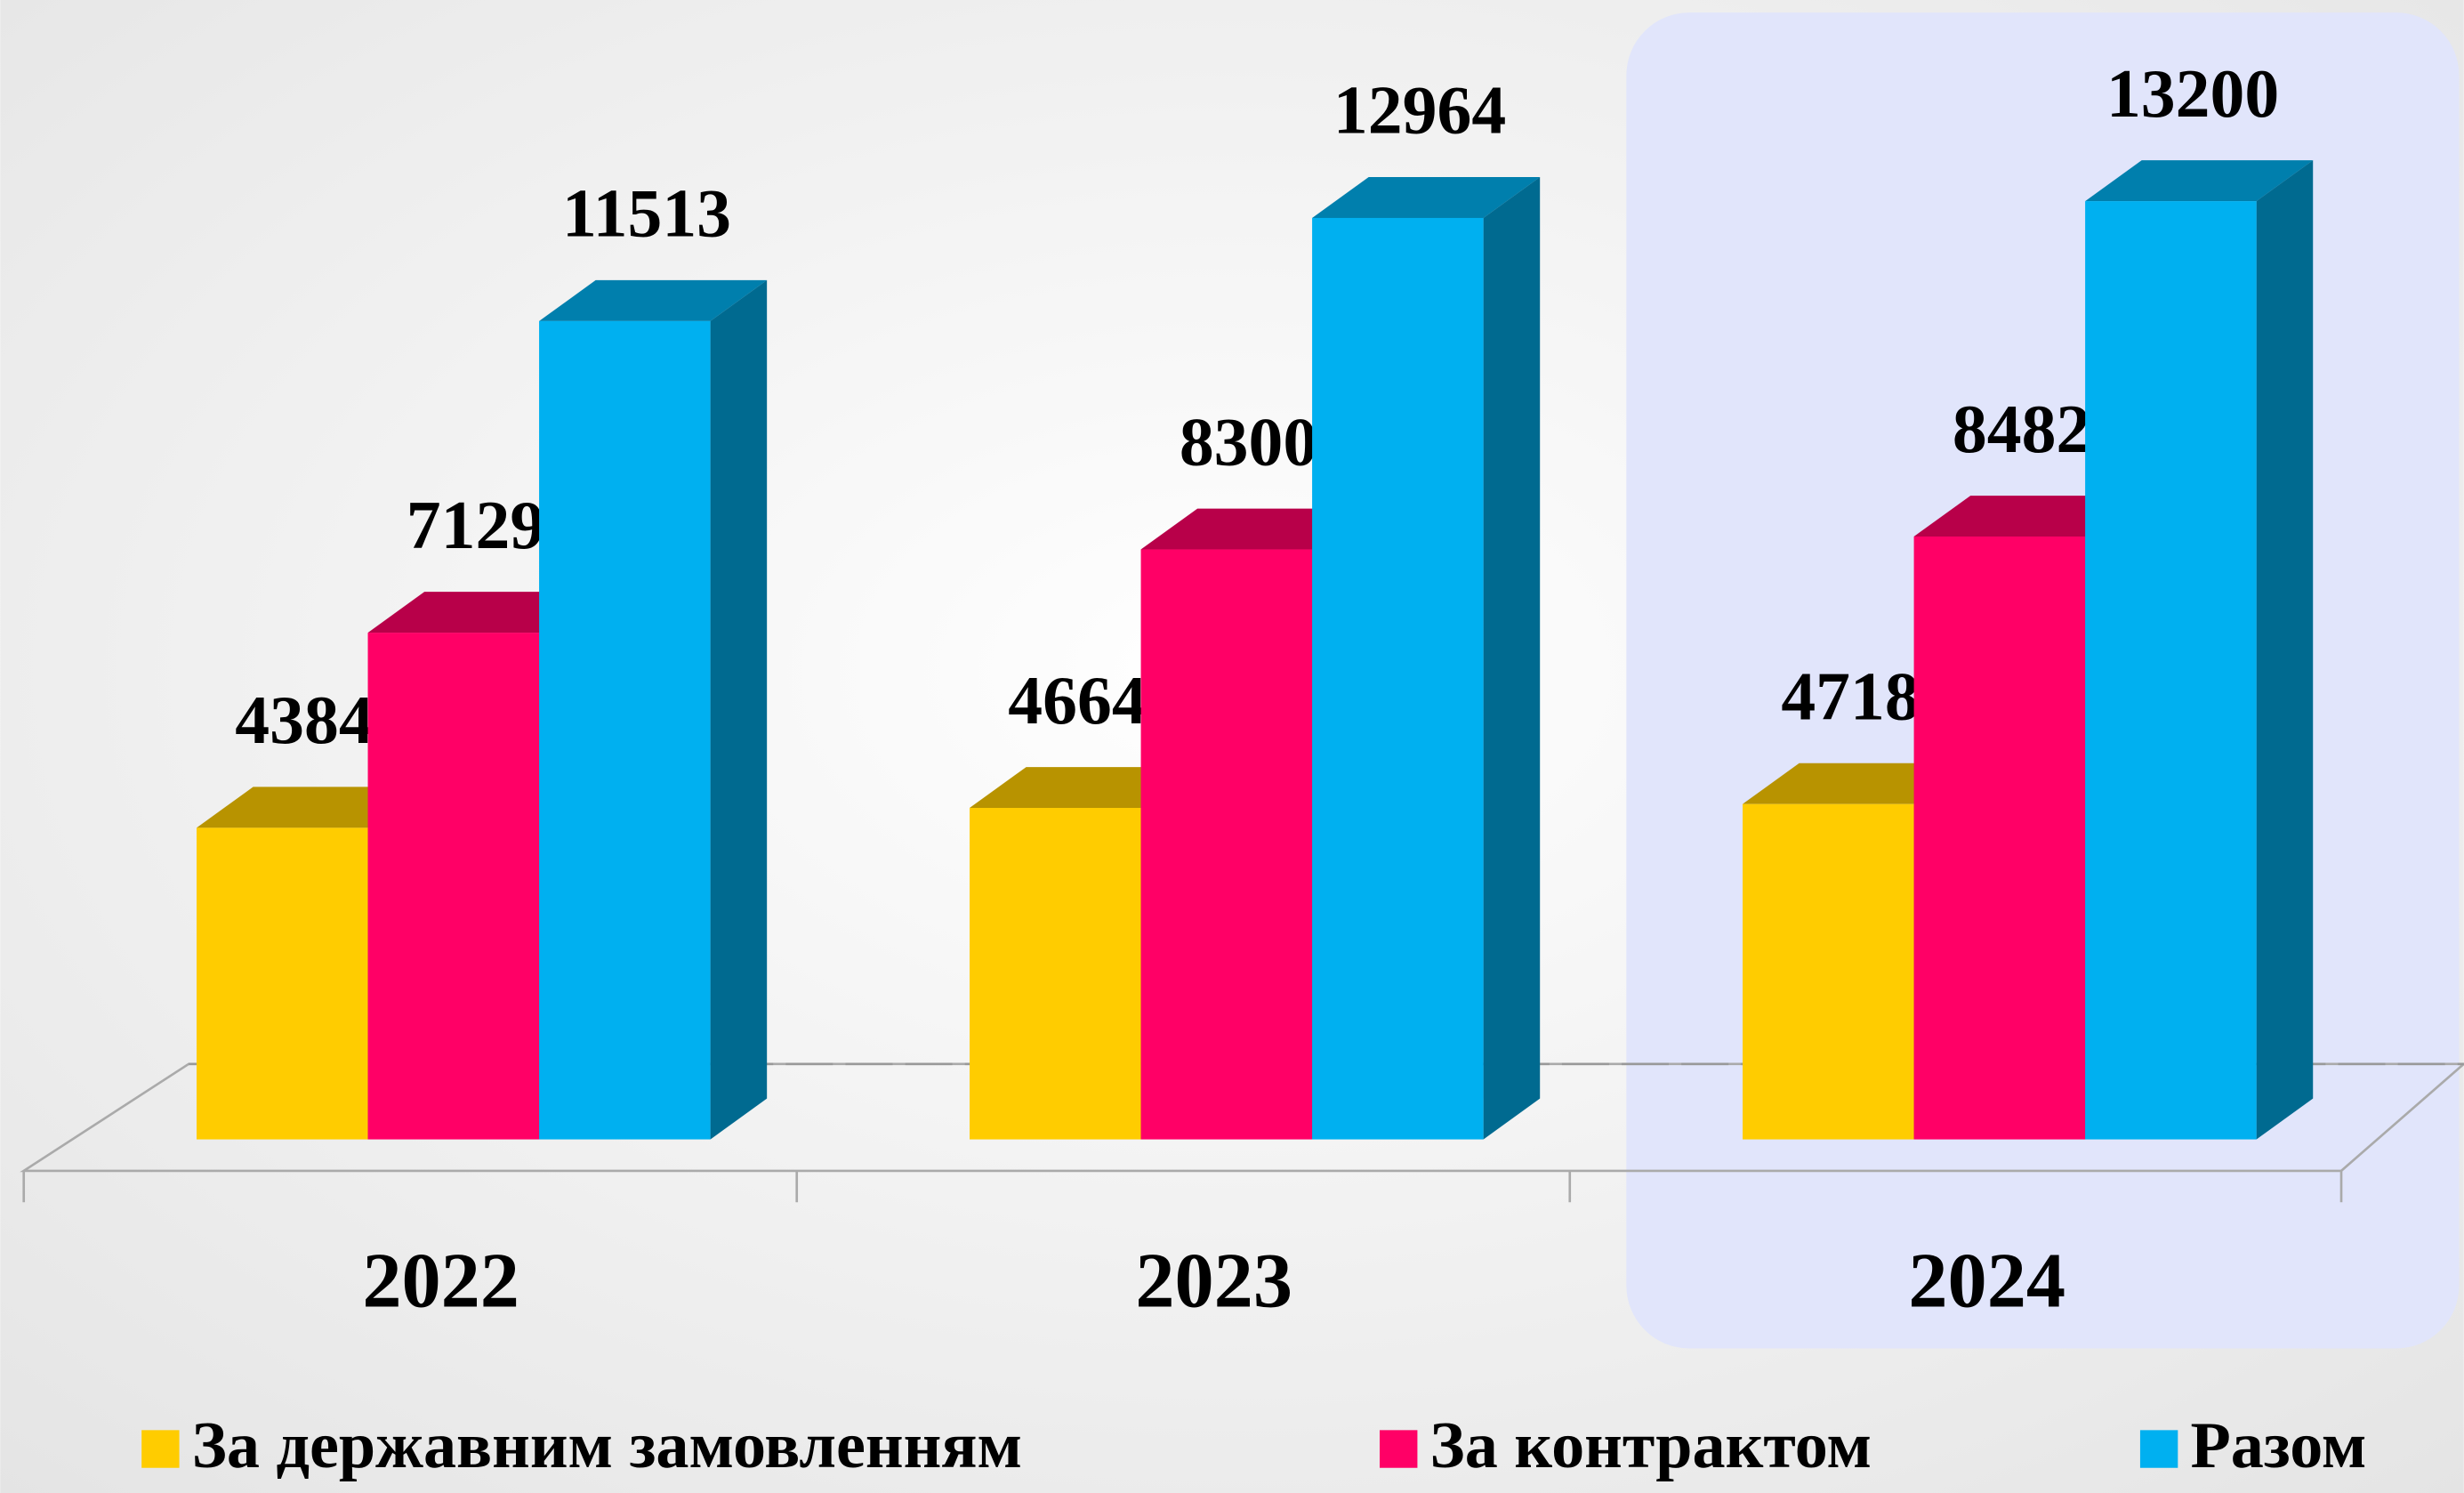  I want to click on legend-label: Разом, so click(2278, 1445).